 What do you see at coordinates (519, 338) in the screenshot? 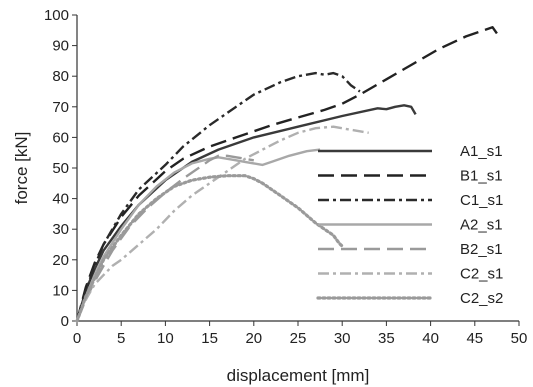
I see `x-tick-label: 50` at bounding box center [519, 338].